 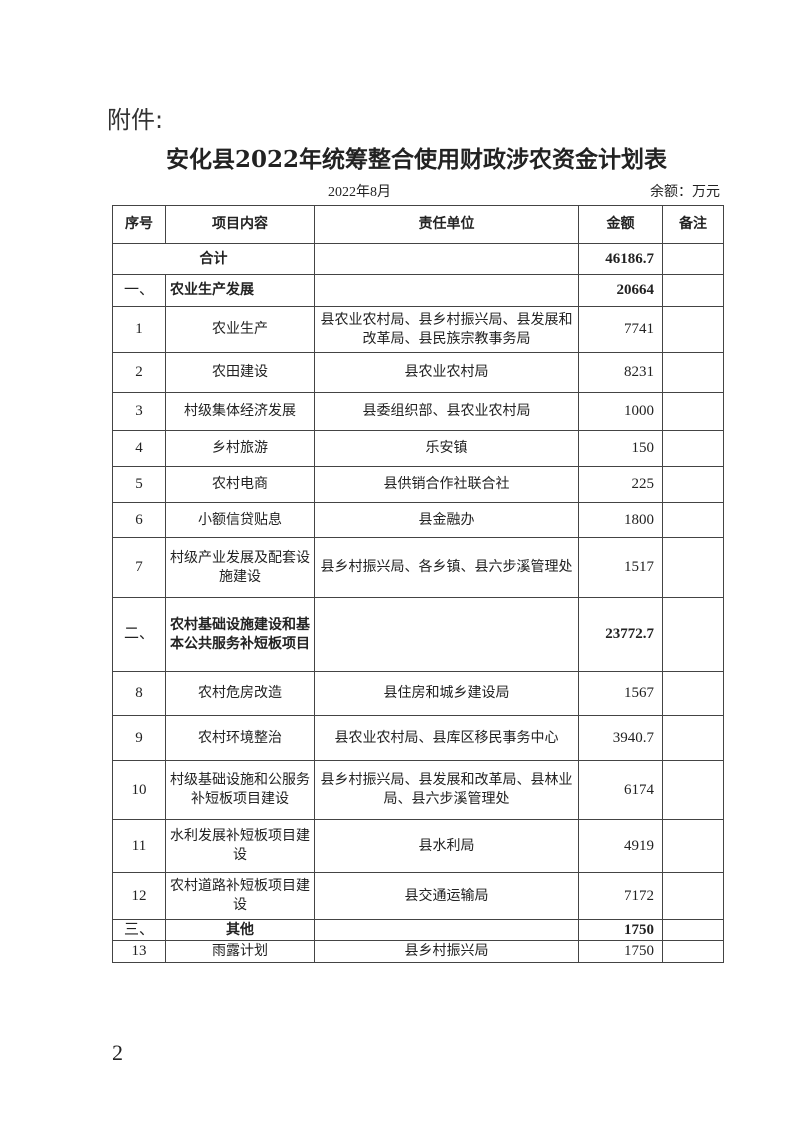 I want to click on row-item: 小额信贷贴息, so click(x=240, y=520).